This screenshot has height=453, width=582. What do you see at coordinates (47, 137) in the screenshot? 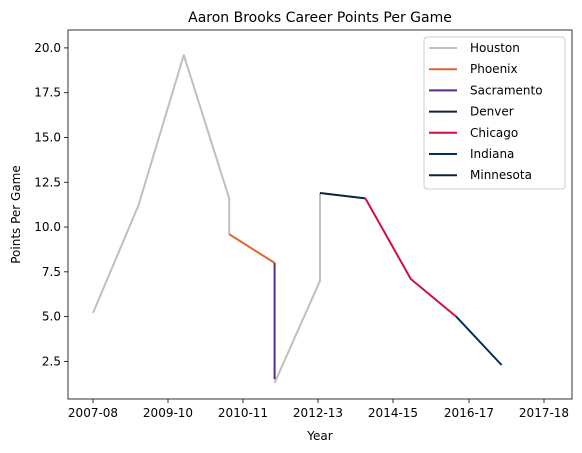
I see `y-tick-label: 15.0` at bounding box center [47, 137].